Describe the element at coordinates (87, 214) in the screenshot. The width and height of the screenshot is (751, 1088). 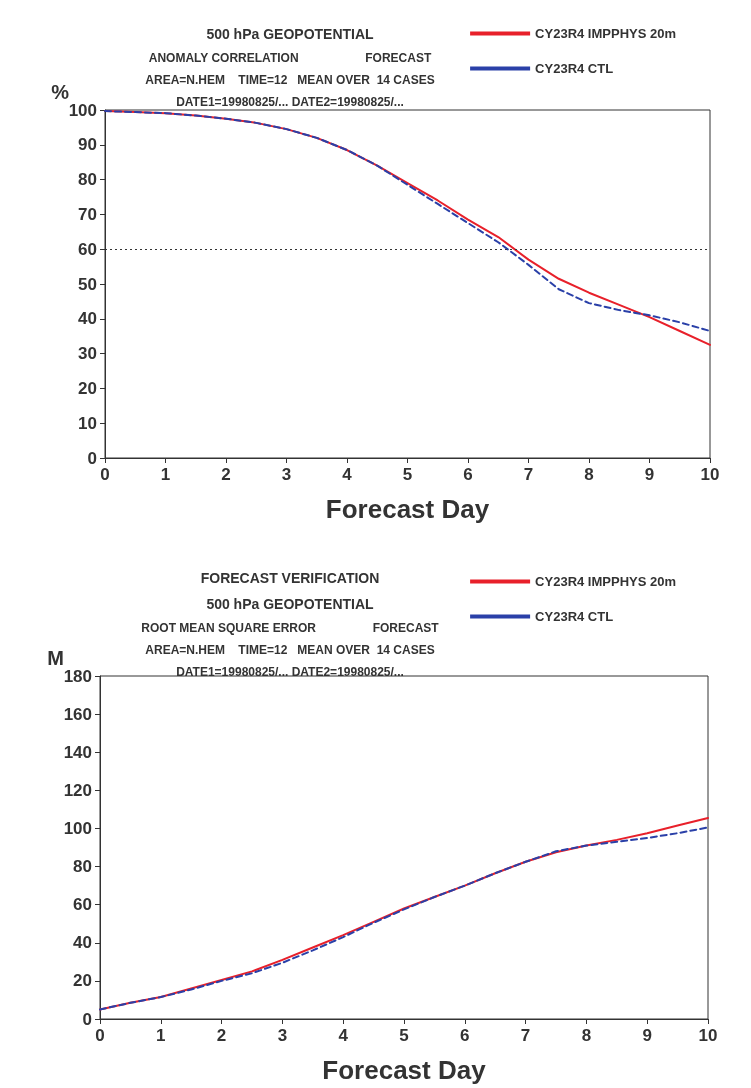
I see `y-tick-label: 70` at that location.